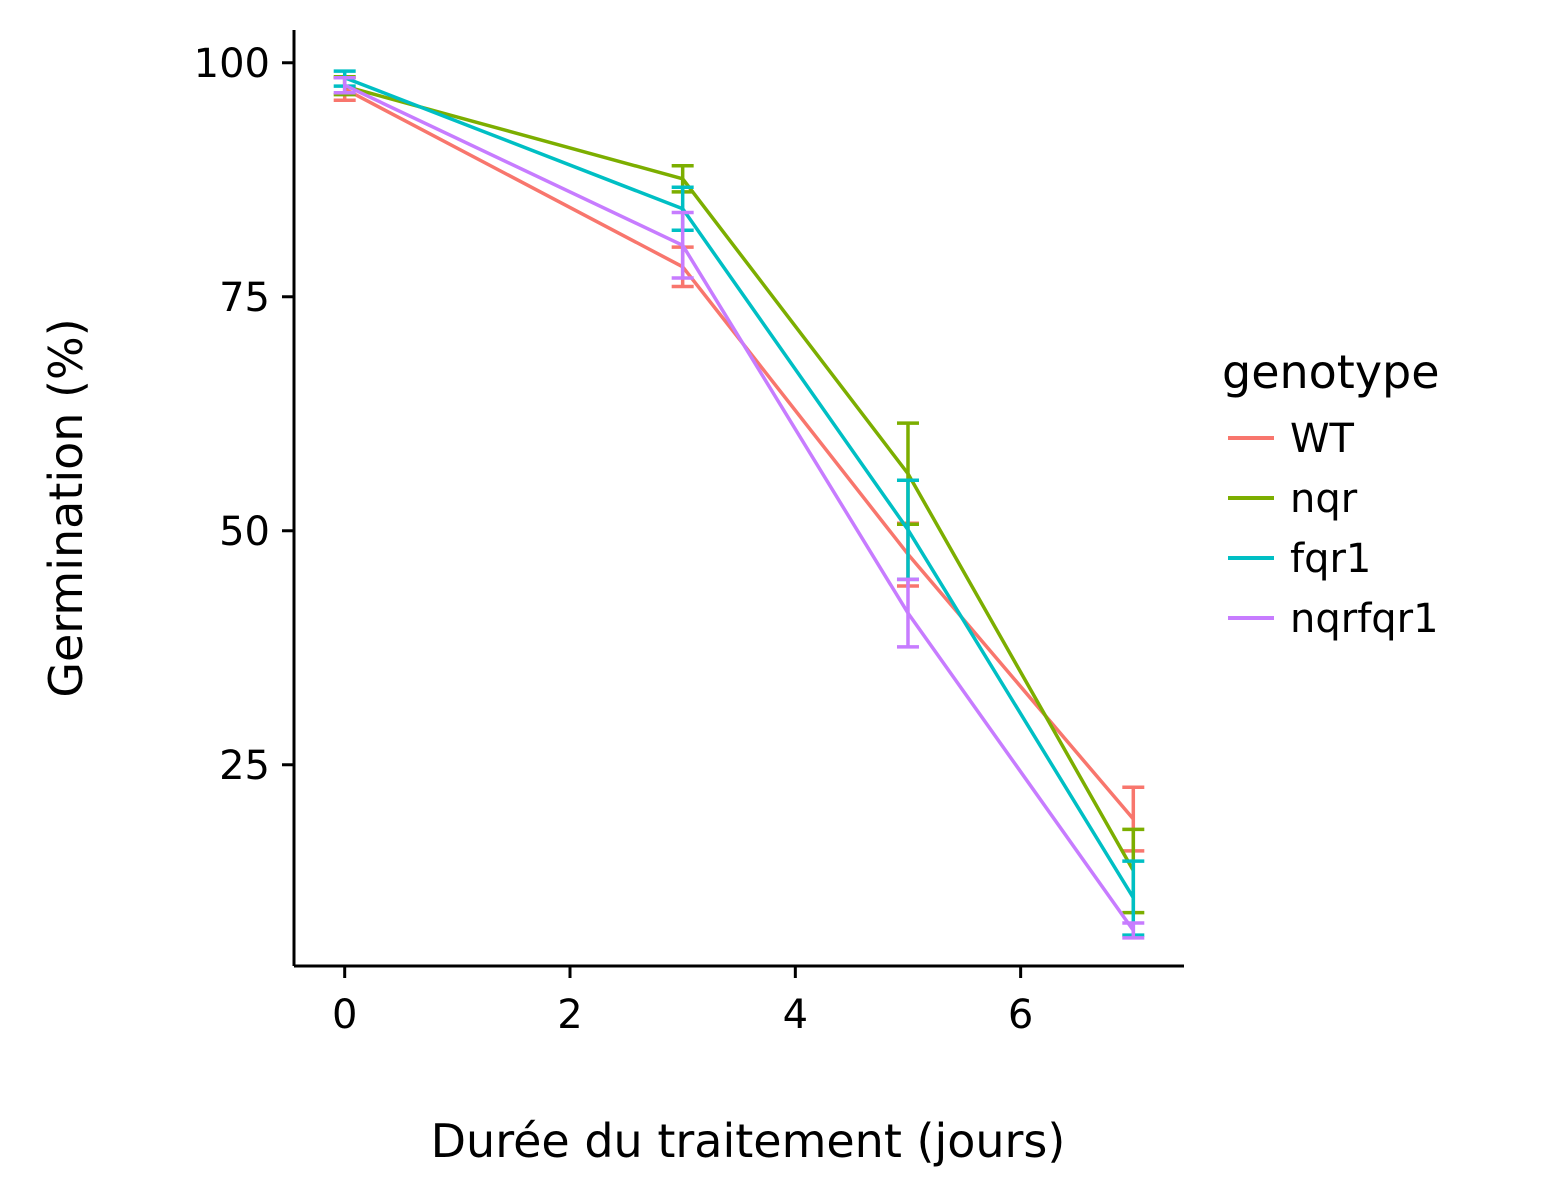 The width and height of the screenshot is (1560, 1200). I want to click on legend-item-nqrfqr1: nqrfqr1, so click(1333, 619).